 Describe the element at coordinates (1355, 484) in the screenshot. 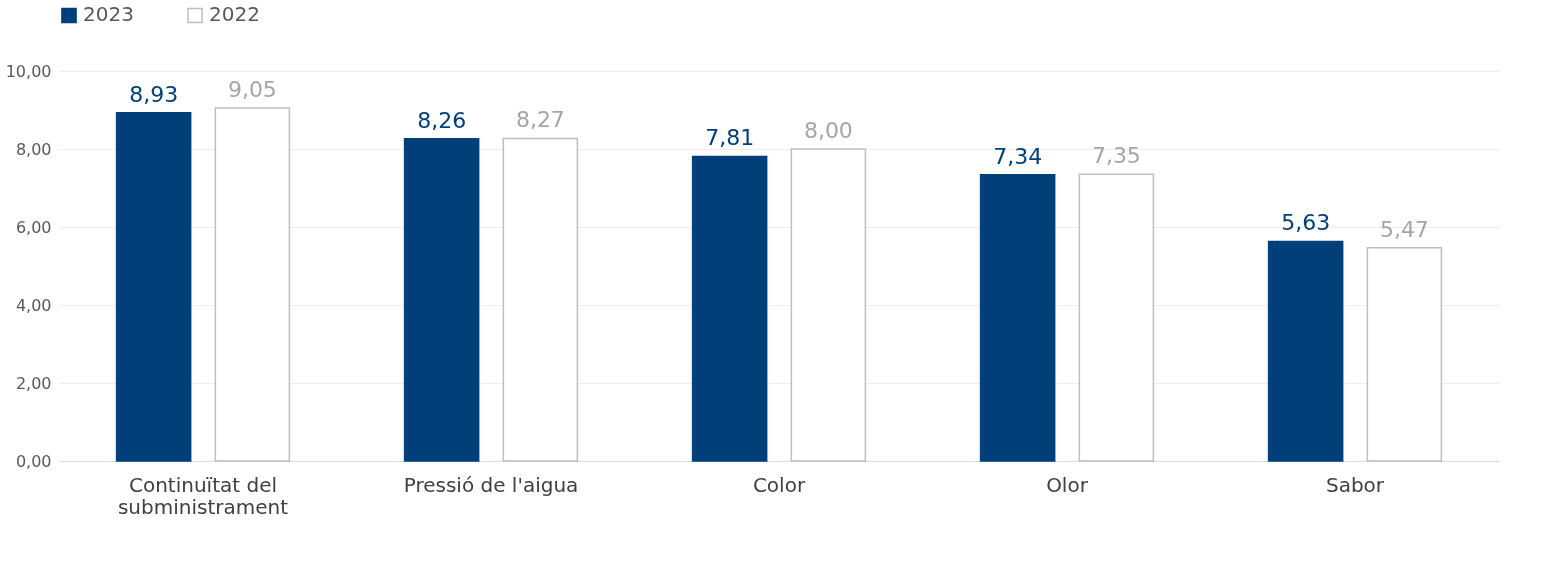

I see `x-tick-label: Sabor` at that location.